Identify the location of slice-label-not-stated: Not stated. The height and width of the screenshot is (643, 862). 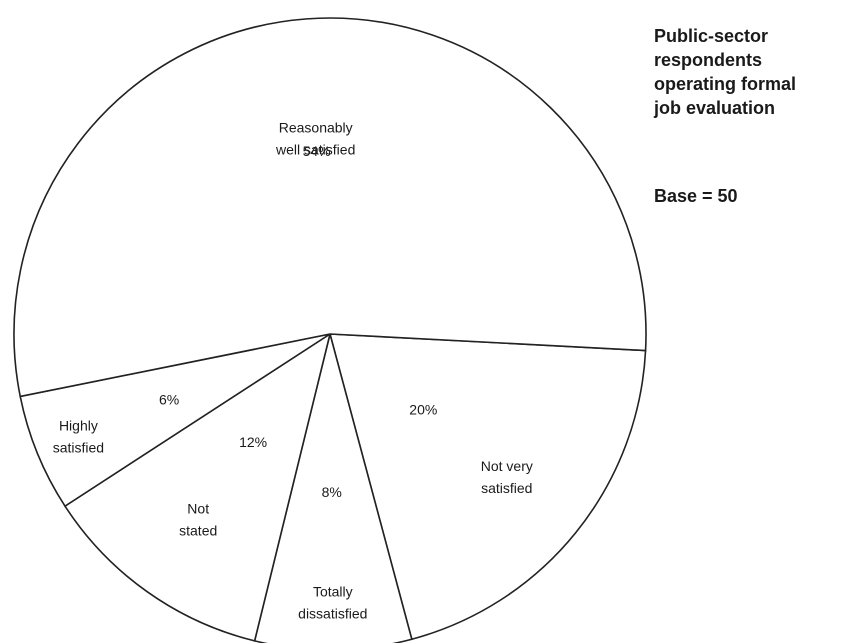
(198, 520).